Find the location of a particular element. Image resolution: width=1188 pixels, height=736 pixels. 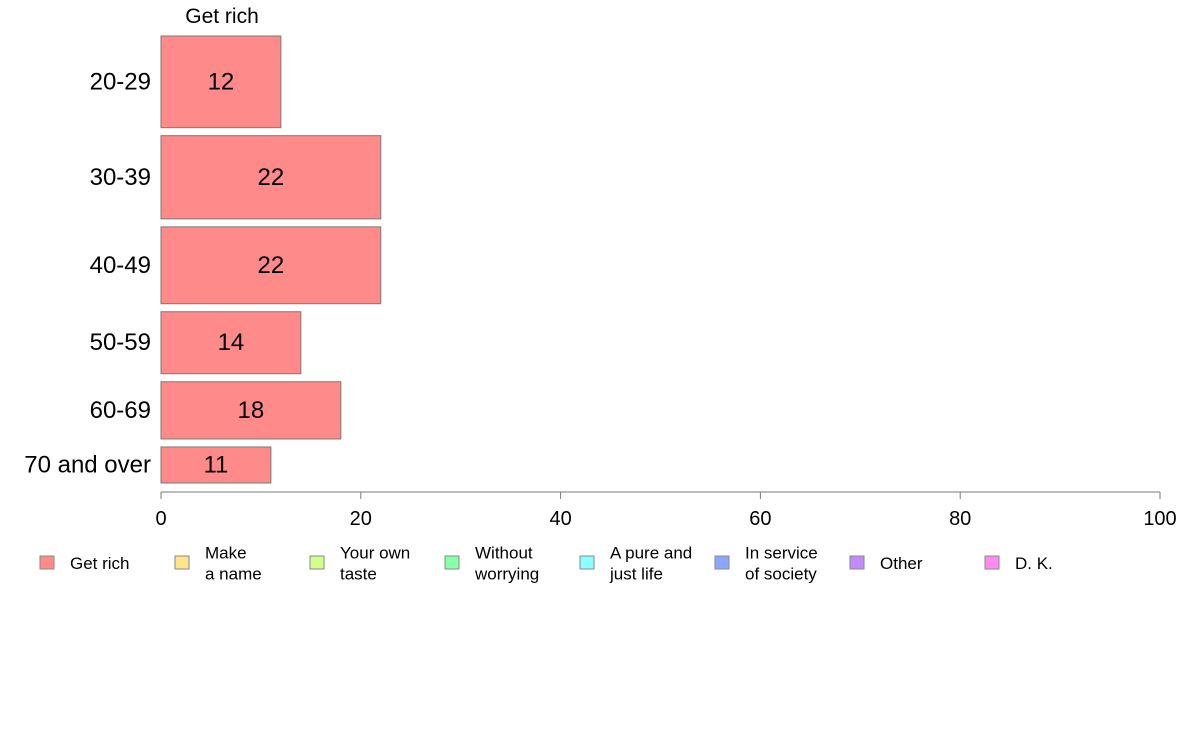

category-label: 50-59 is located at coordinates (120, 342).